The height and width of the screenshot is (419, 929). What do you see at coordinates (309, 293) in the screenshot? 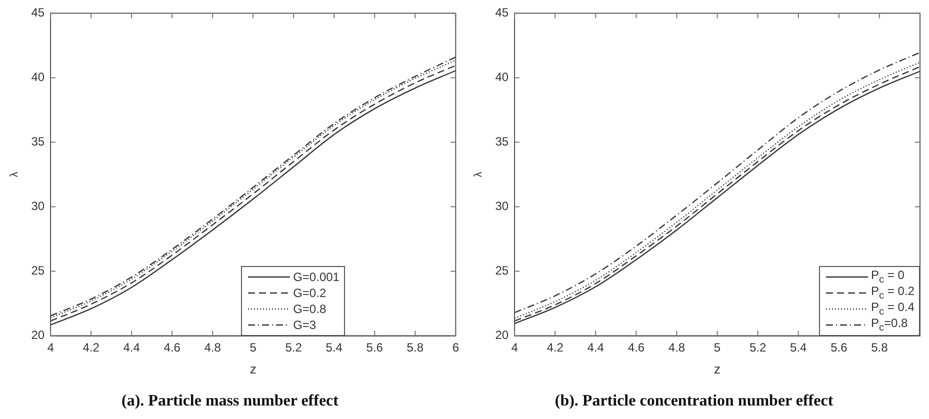
I see `legend-label: G=0.2` at bounding box center [309, 293].